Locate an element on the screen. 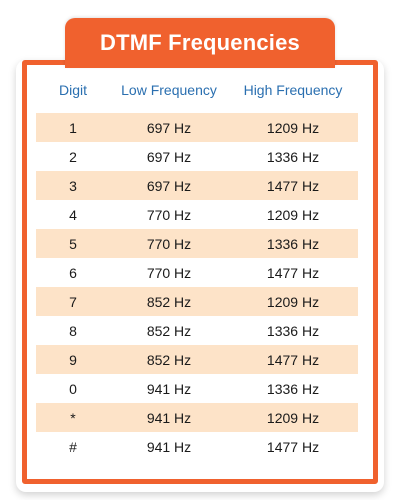  digit-cell: 3 is located at coordinates (73, 185).